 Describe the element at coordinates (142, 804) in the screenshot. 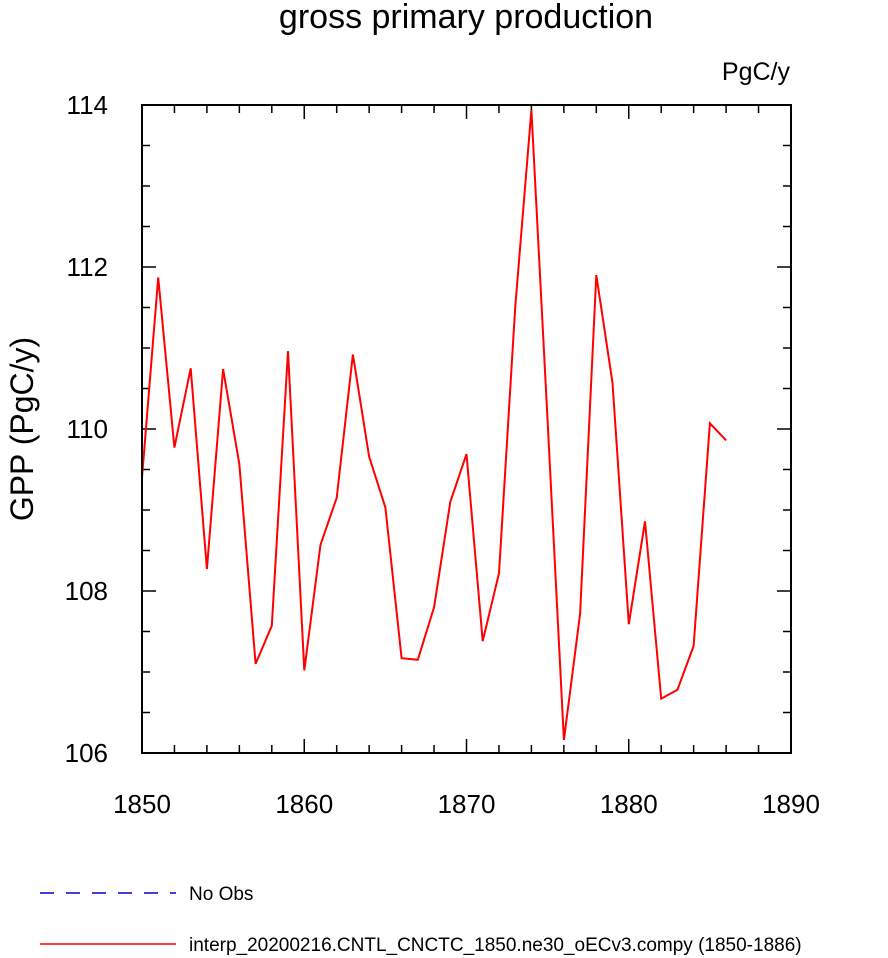

I see `x-tick-label: 1850` at that location.